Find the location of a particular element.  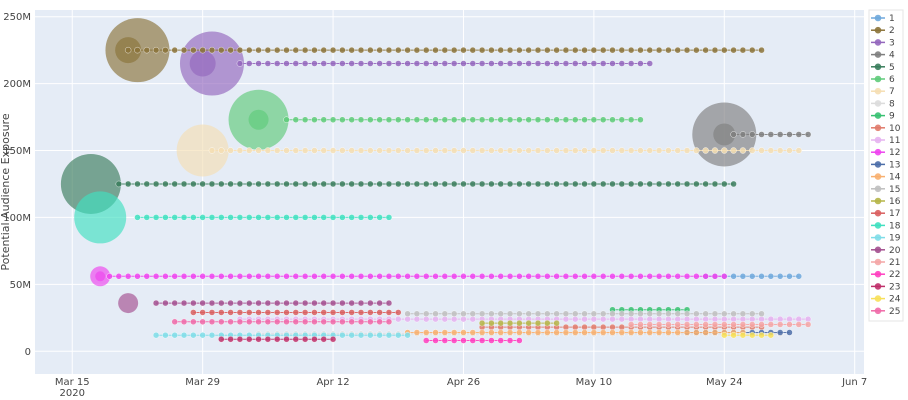

series-1-point is located at coordinates (733, 276).